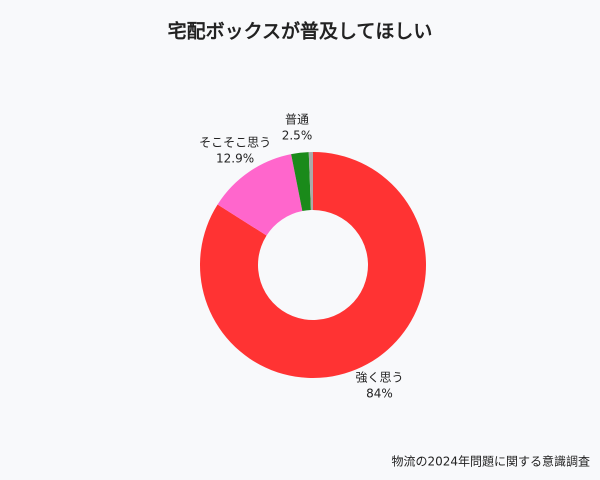  What do you see at coordinates (379, 377) in the screenshot?
I see `slice-label: 強く思う` at bounding box center [379, 377].